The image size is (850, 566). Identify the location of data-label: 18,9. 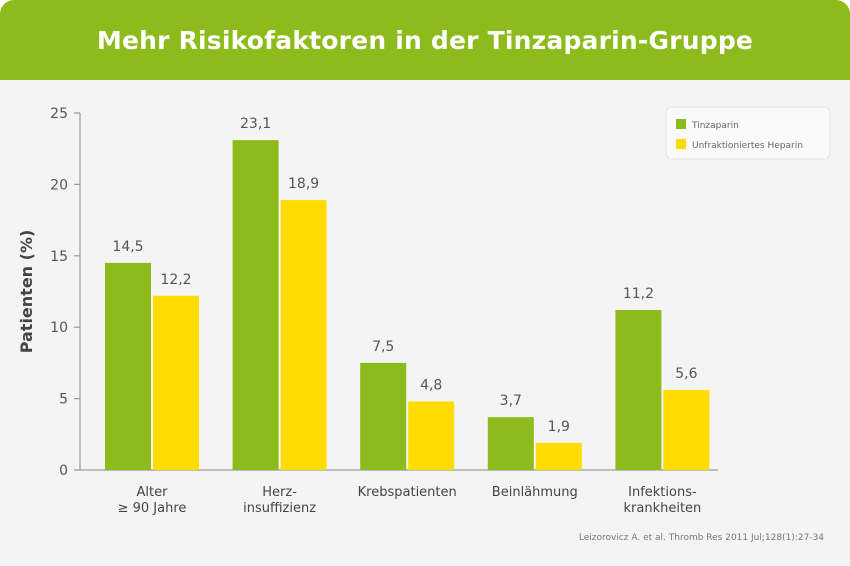
(303, 184).